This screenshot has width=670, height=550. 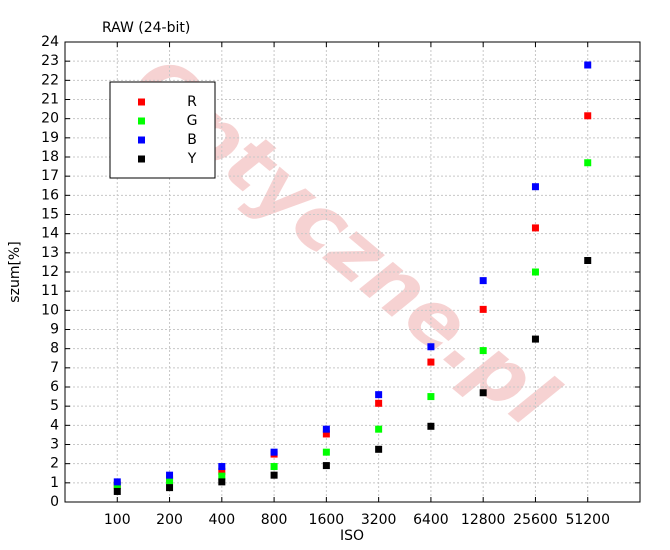 What do you see at coordinates (54, 406) in the screenshot?
I see `y-tick-label: 5` at bounding box center [54, 406].